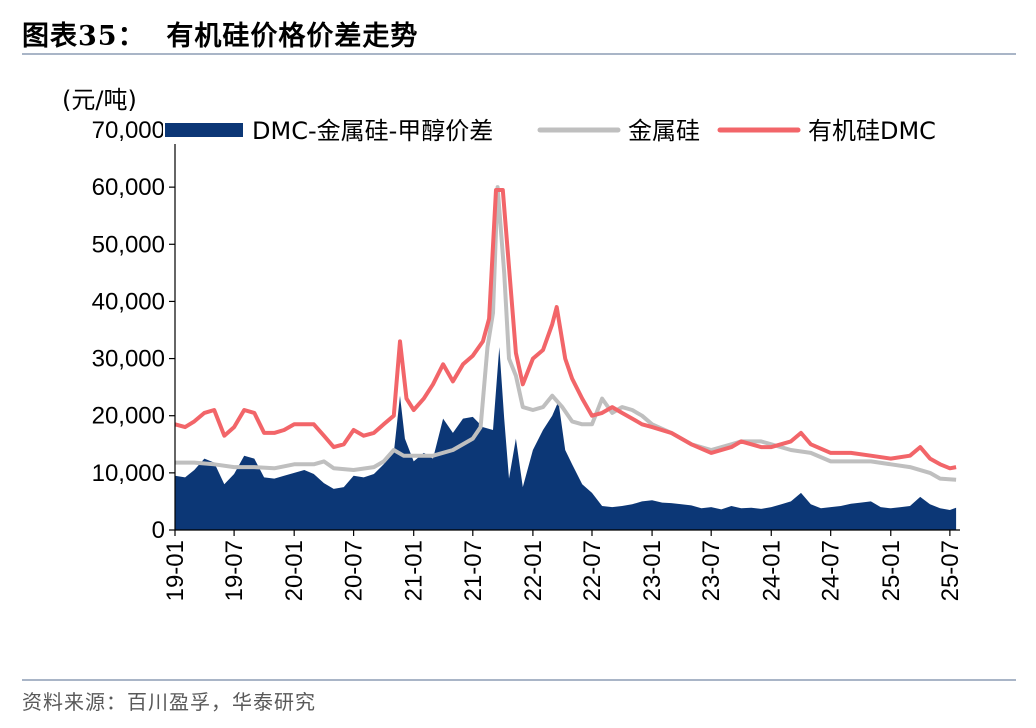 The width and height of the screenshot is (1036, 728). I want to click on x-tick-label: 22-07, so click(592, 570).